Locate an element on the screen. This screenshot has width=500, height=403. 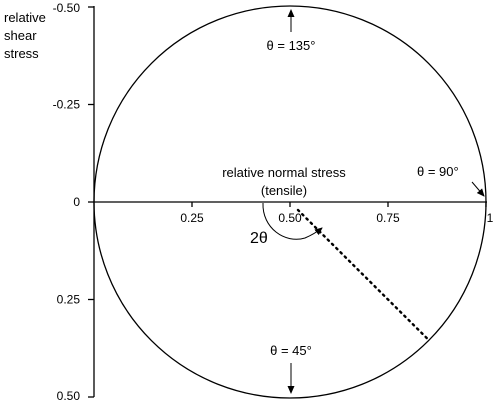
two-theta-arc is located at coordinates (292, 221).